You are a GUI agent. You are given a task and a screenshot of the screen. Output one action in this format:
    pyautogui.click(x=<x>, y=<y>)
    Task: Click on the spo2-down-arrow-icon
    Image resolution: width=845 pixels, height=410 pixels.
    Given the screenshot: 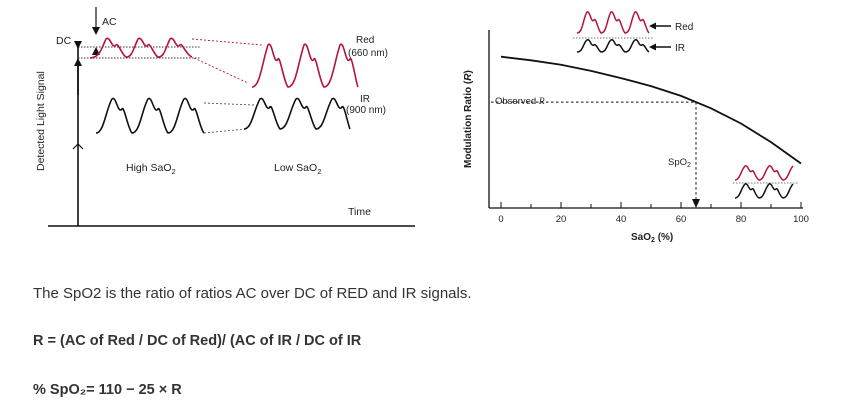 What is the action you would take?
    pyautogui.click(x=696, y=203)
    